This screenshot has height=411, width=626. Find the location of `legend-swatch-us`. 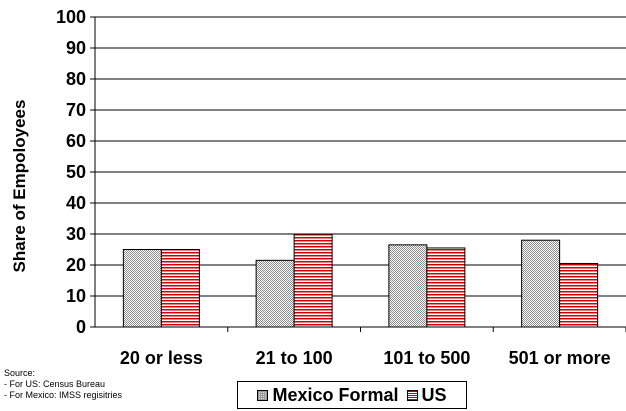

legend-swatch-us is located at coordinates (412, 395).